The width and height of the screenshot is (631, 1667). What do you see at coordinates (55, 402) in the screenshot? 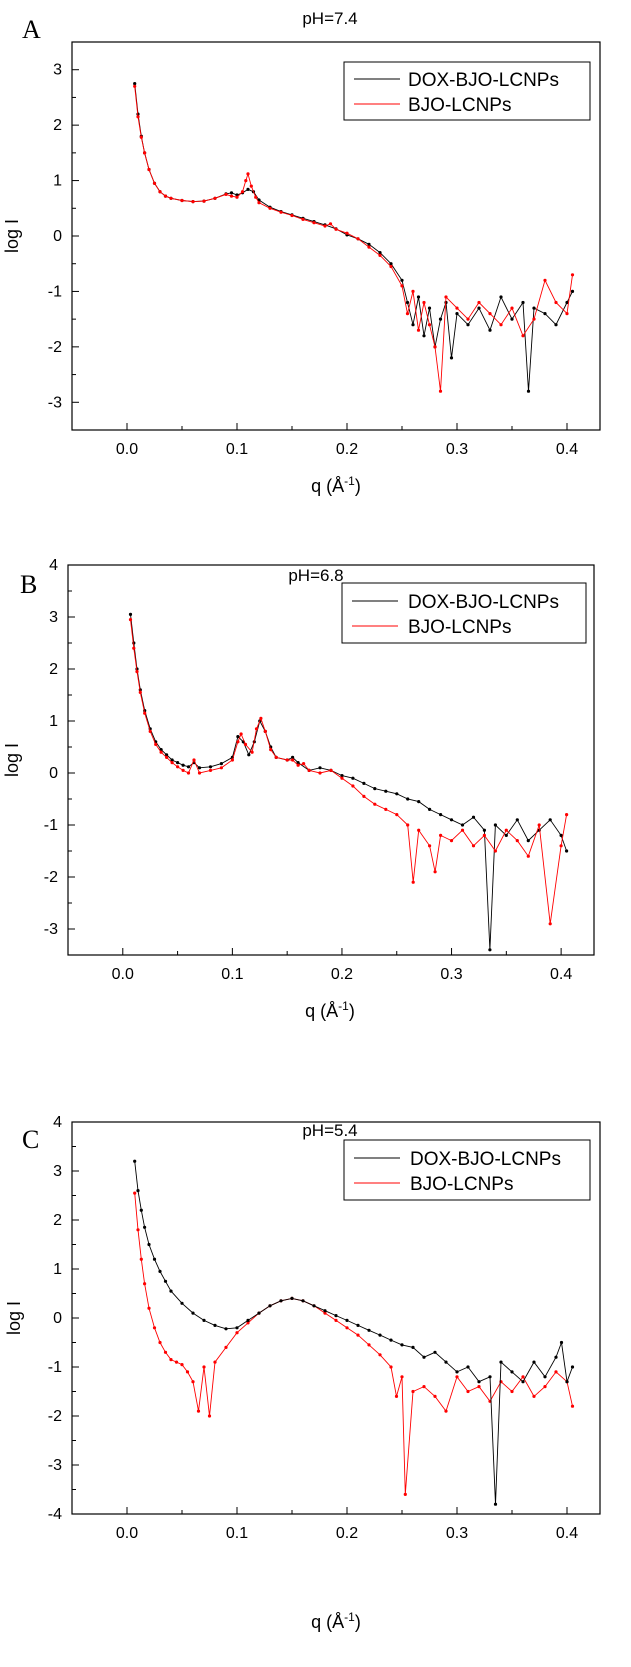
I see `y-tick-label: -3` at bounding box center [55, 402].